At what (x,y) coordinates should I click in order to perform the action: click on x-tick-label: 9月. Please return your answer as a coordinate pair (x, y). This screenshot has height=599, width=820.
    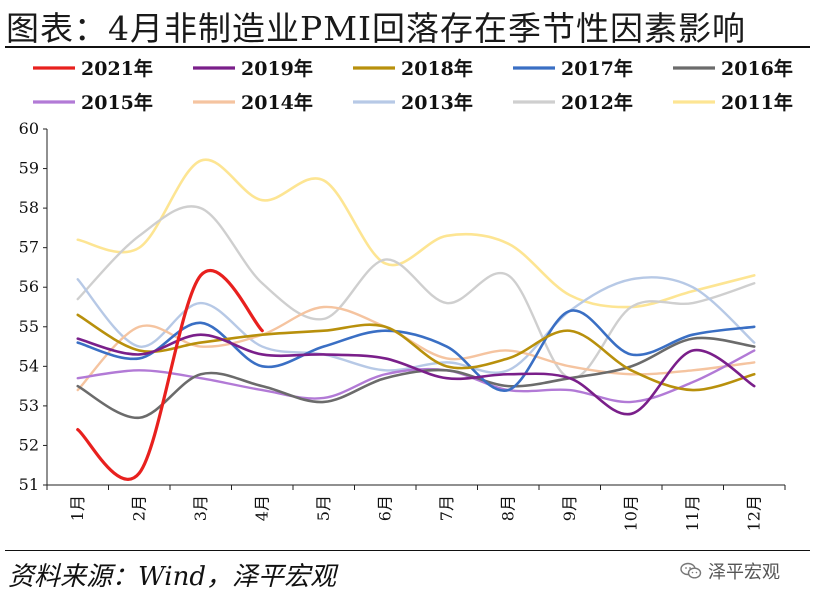
    Looking at the image, I should click on (569, 508).